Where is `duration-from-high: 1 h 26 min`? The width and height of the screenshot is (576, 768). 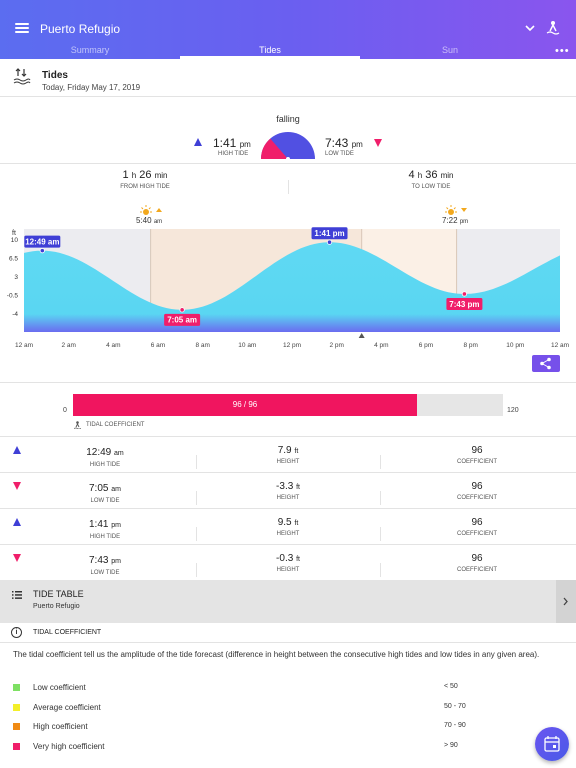
duration-from-high: 1 h 26 min is located at coordinates (145, 175).